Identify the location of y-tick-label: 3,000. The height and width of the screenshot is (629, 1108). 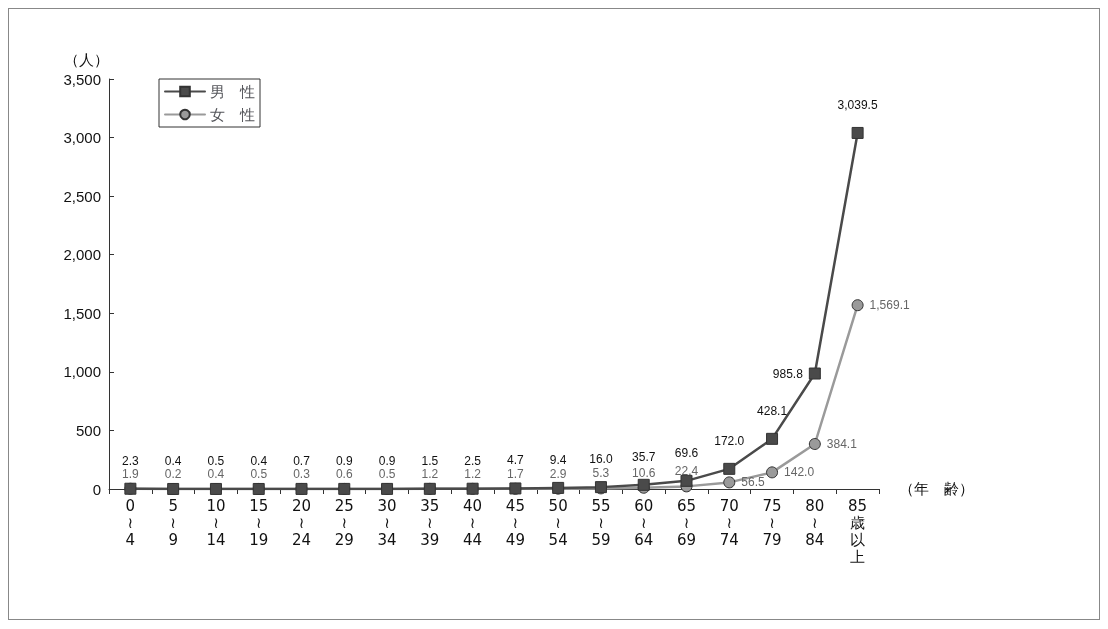
(82, 138).